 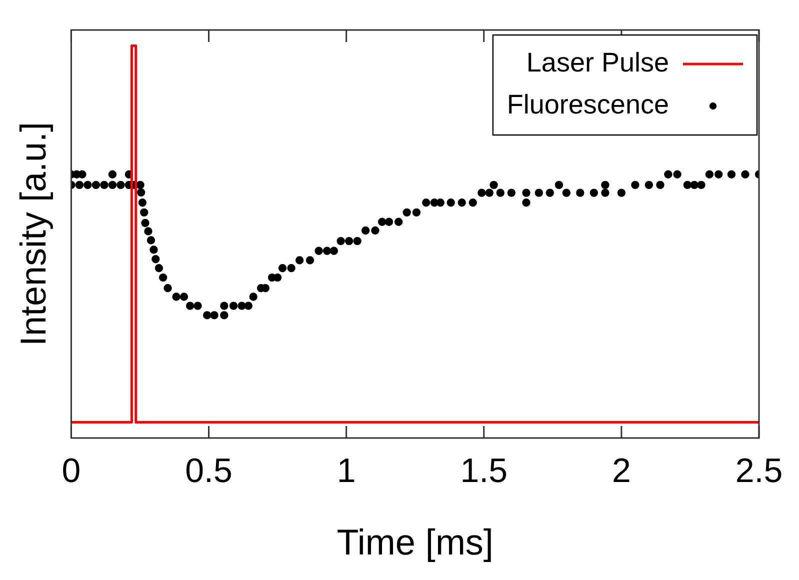 What do you see at coordinates (759, 471) in the screenshot?
I see `x-tick-label: 2.5` at bounding box center [759, 471].